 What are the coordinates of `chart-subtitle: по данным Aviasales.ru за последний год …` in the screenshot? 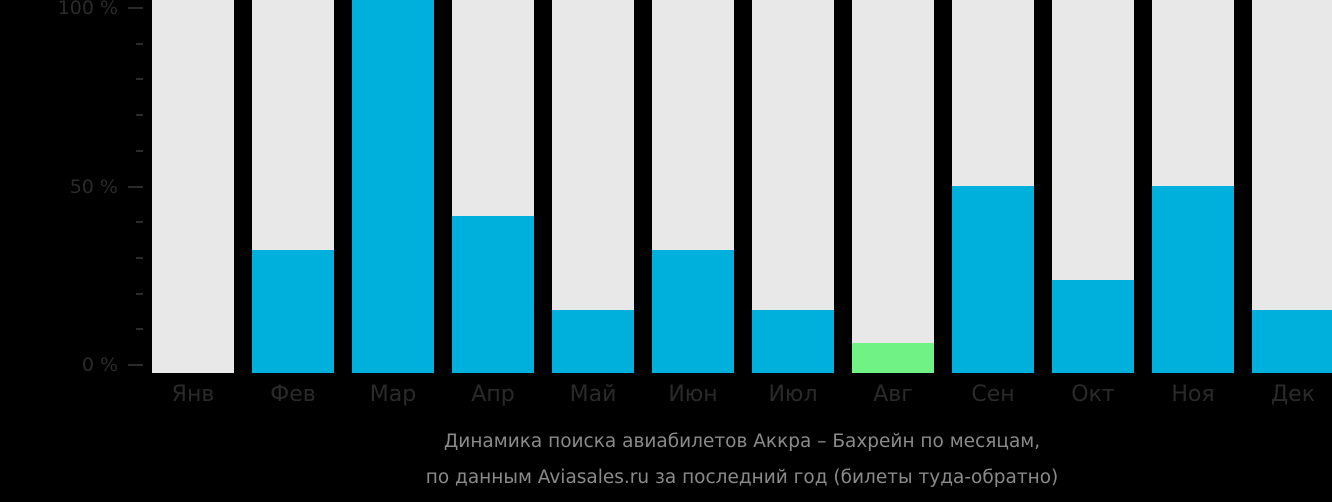 It's located at (742, 477).